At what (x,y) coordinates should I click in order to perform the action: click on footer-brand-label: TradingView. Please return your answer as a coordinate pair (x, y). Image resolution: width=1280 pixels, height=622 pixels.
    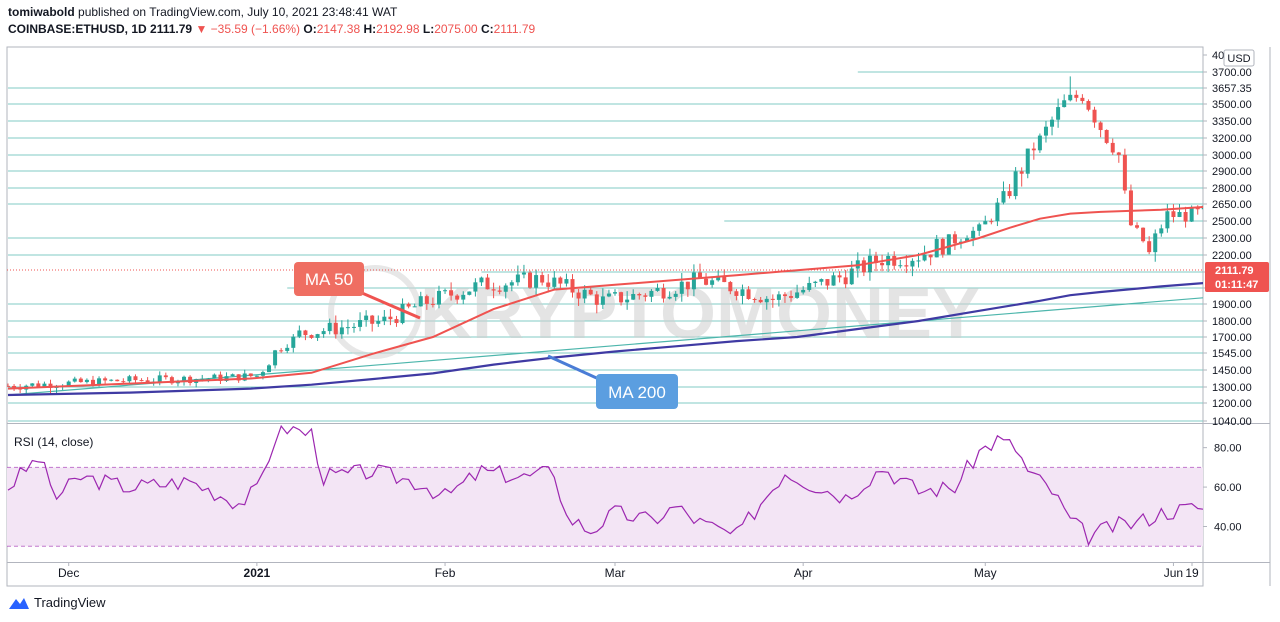
    Looking at the image, I should click on (70, 602).